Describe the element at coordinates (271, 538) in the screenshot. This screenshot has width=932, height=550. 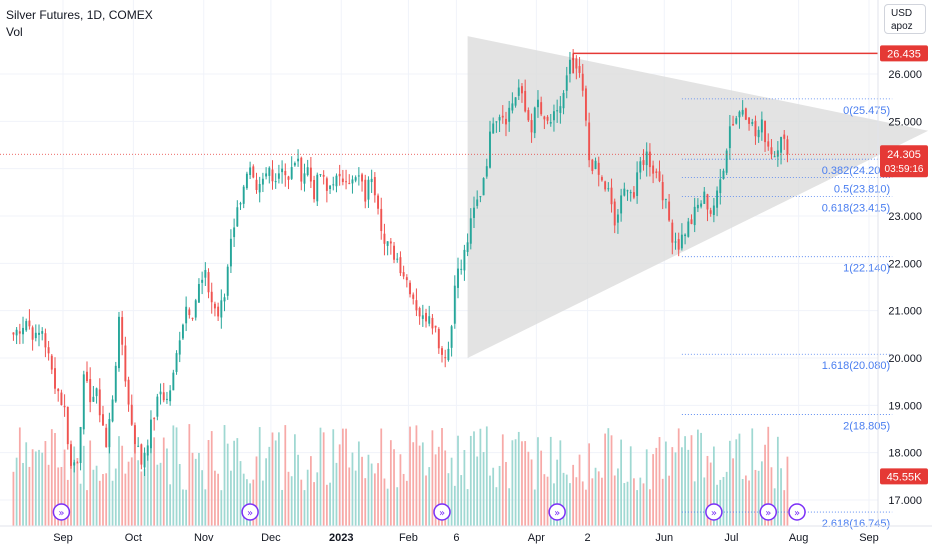
I see `time-tick-label: Dec` at that location.